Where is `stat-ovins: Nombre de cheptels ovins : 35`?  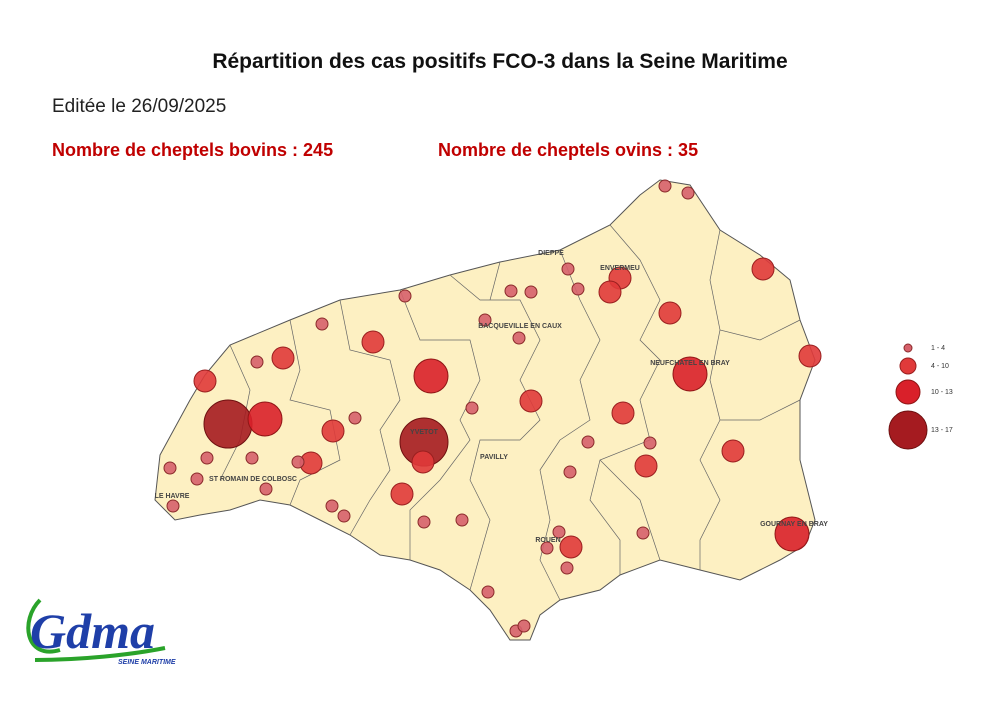
stat-ovins: Nombre de cheptels ovins : 35 is located at coordinates (568, 150).